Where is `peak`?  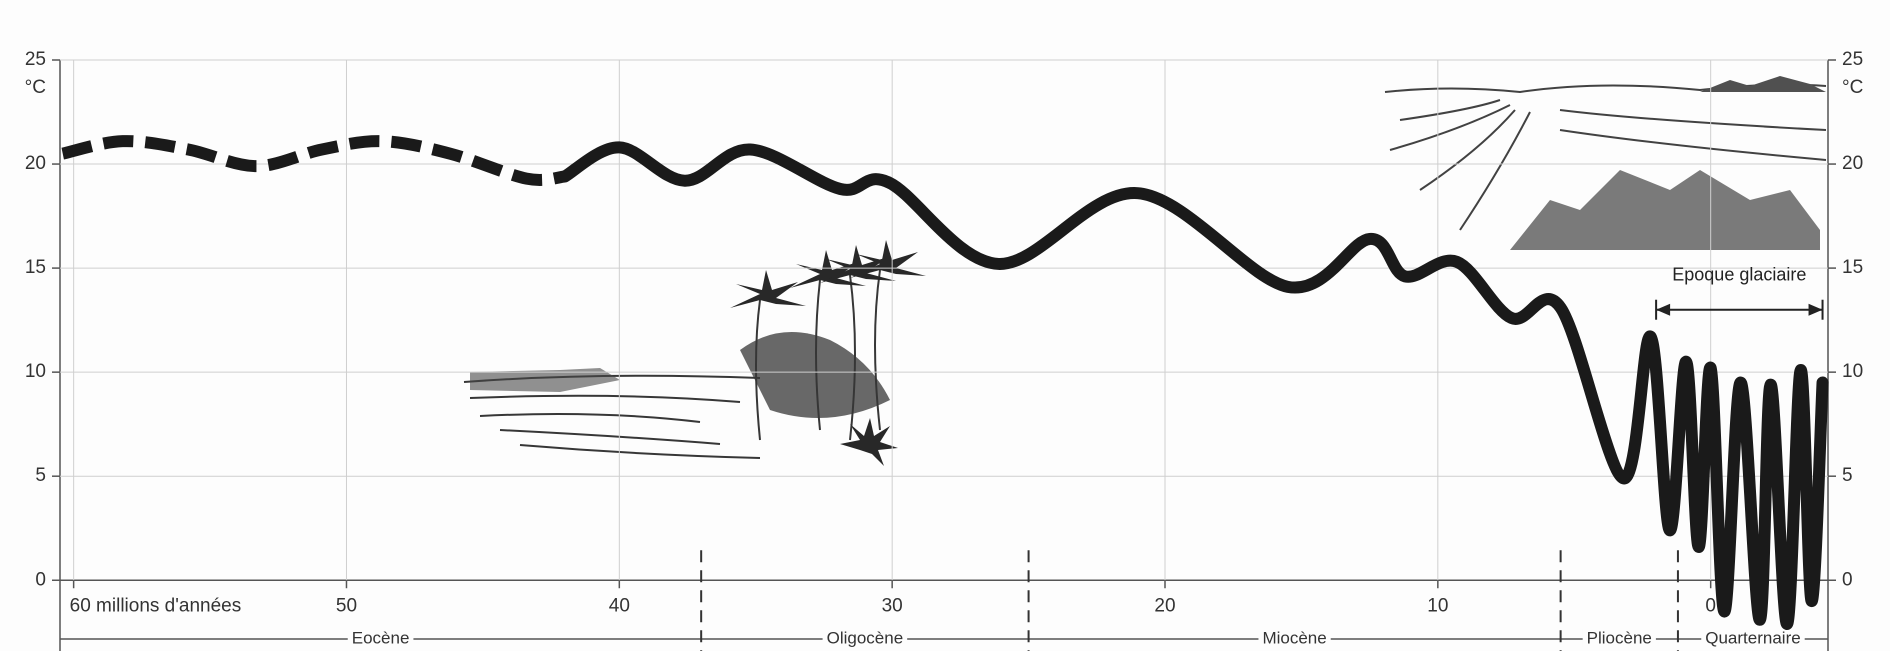
peak is located at coordinates (1763, 84).